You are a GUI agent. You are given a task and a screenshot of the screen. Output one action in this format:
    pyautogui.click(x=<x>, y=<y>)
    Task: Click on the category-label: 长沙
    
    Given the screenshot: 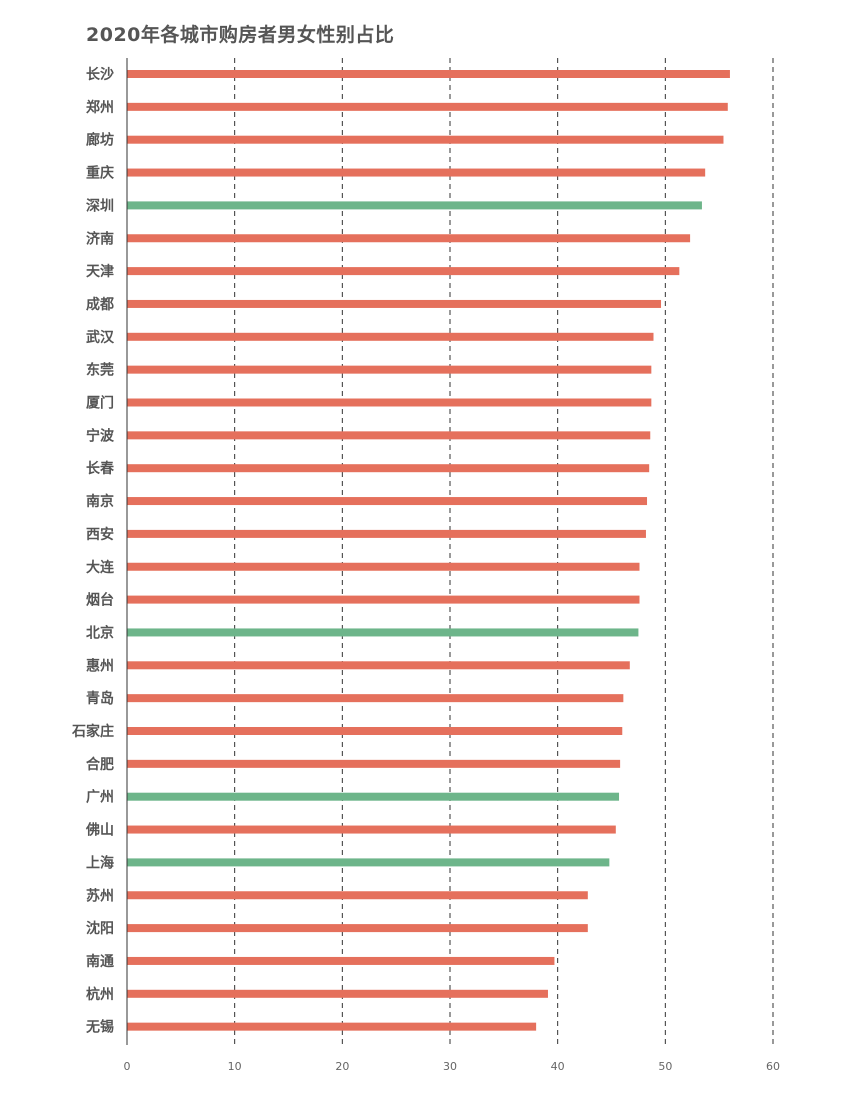 What is the action you would take?
    pyautogui.click(x=100, y=74)
    